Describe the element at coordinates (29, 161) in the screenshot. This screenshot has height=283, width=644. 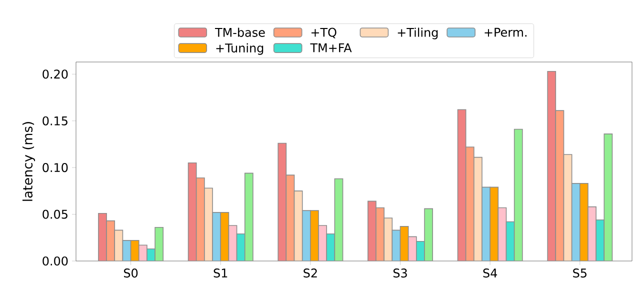
I see `y-axis-title: latency (ms)` at that location.